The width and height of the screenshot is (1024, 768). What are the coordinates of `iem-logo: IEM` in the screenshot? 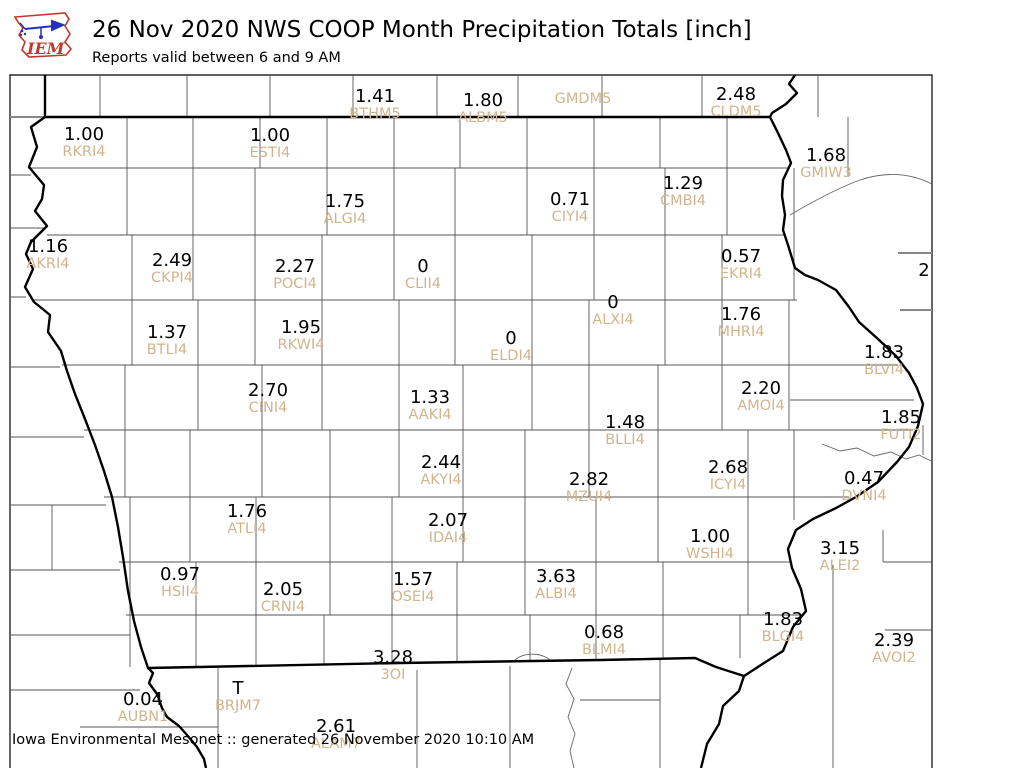 It's located at (43, 35).